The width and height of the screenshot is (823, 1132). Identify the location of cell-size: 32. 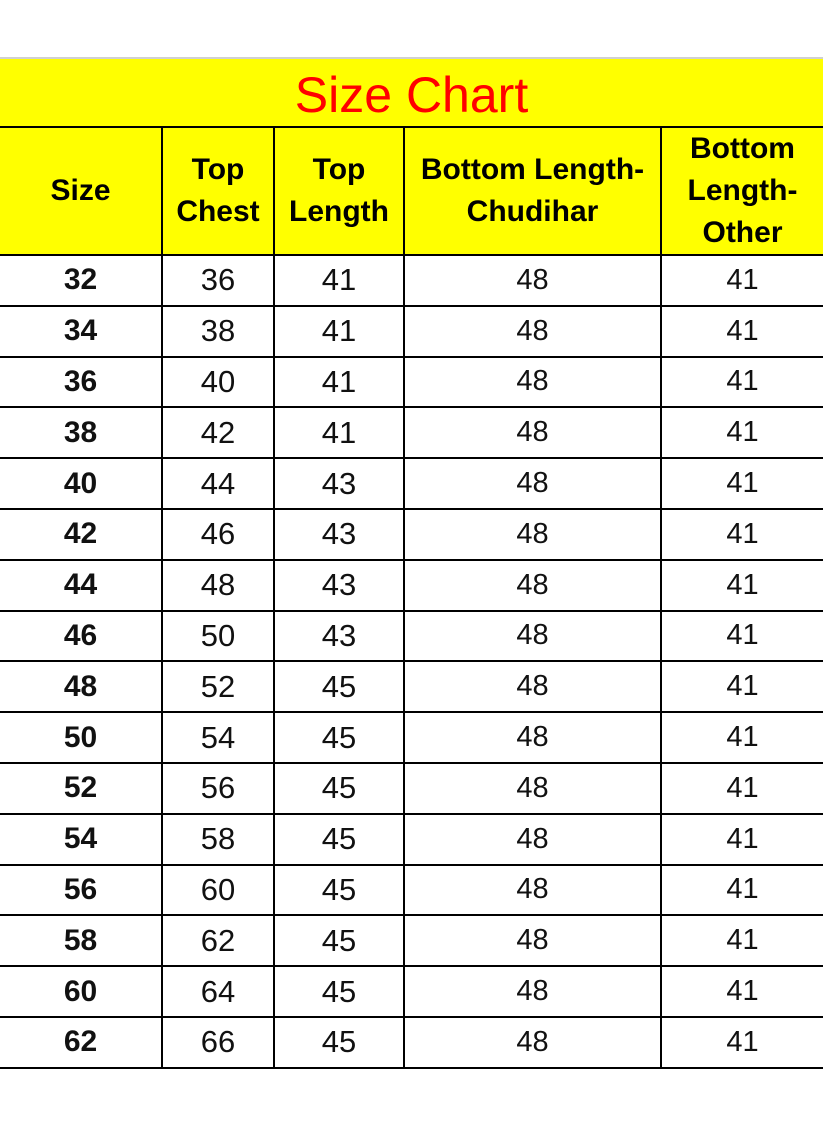
(81, 280).